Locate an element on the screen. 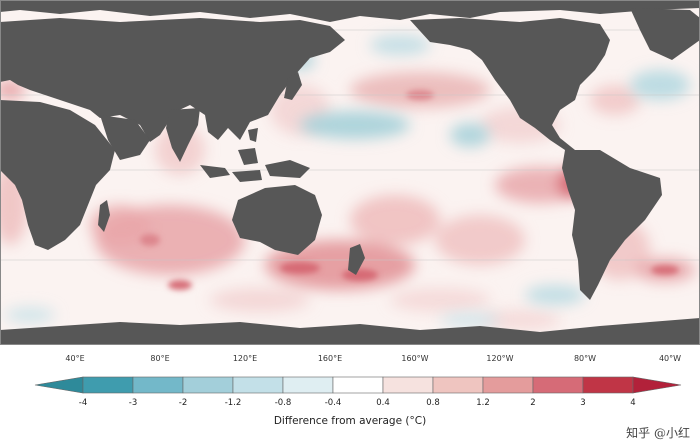 The height and width of the screenshot is (441, 700). tick-label: -3 is located at coordinates (133, 403).